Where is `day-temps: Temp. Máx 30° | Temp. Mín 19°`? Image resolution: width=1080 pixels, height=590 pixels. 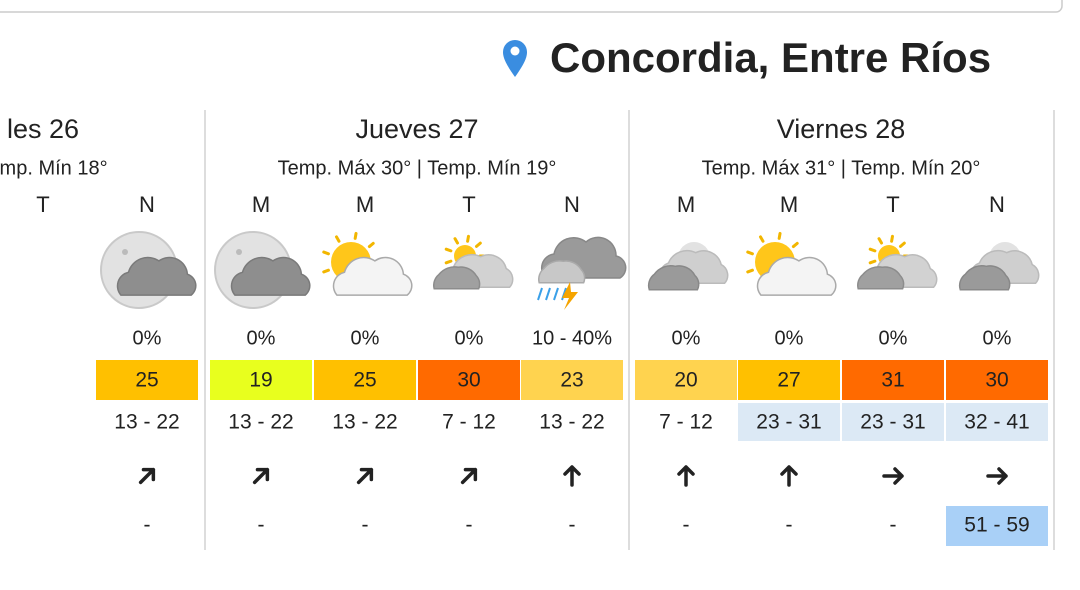
day-temps: Temp. Máx 30° | Temp. Mín 19° is located at coordinates (417, 168).